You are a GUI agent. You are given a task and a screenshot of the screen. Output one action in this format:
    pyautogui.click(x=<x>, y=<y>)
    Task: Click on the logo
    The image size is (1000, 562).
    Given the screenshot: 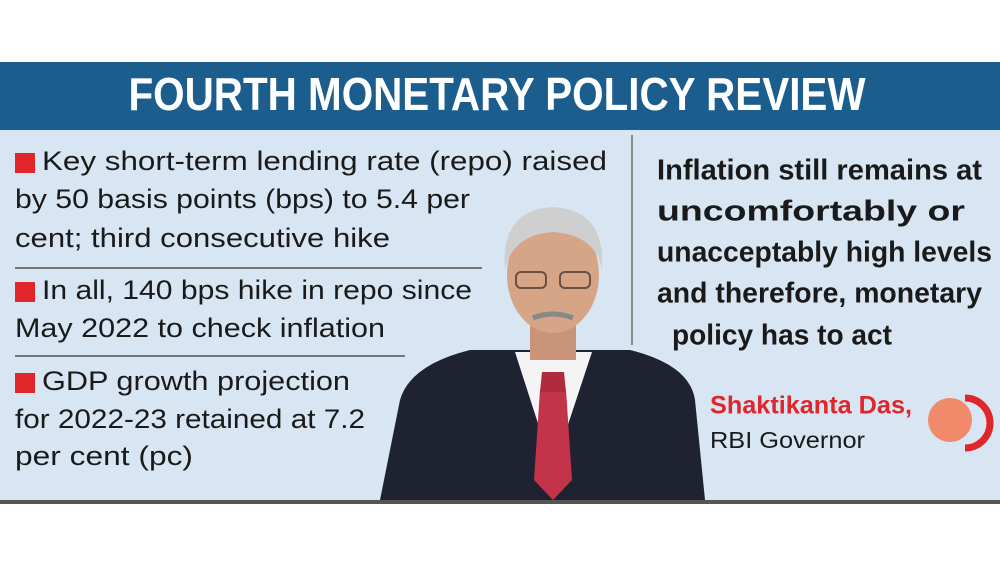 What is the action you would take?
    pyautogui.click(x=961, y=423)
    